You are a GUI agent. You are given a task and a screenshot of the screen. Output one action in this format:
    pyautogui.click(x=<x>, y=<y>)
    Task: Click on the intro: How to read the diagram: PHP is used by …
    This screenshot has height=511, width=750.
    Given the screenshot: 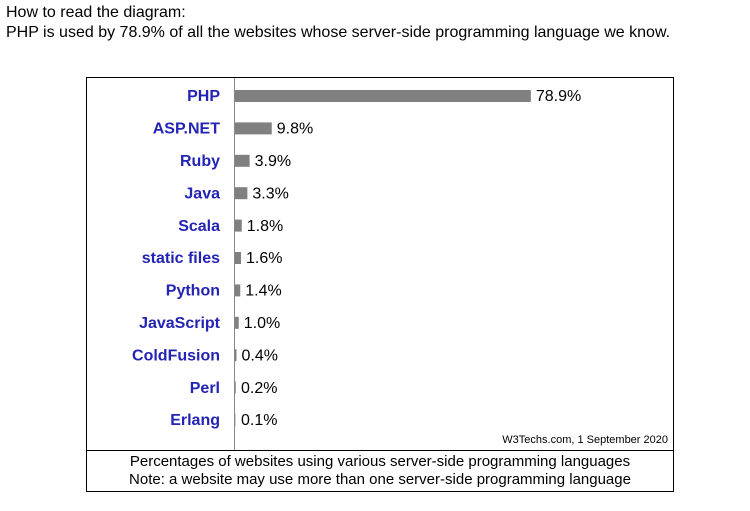 What is the action you would take?
    pyautogui.click(x=366, y=23)
    